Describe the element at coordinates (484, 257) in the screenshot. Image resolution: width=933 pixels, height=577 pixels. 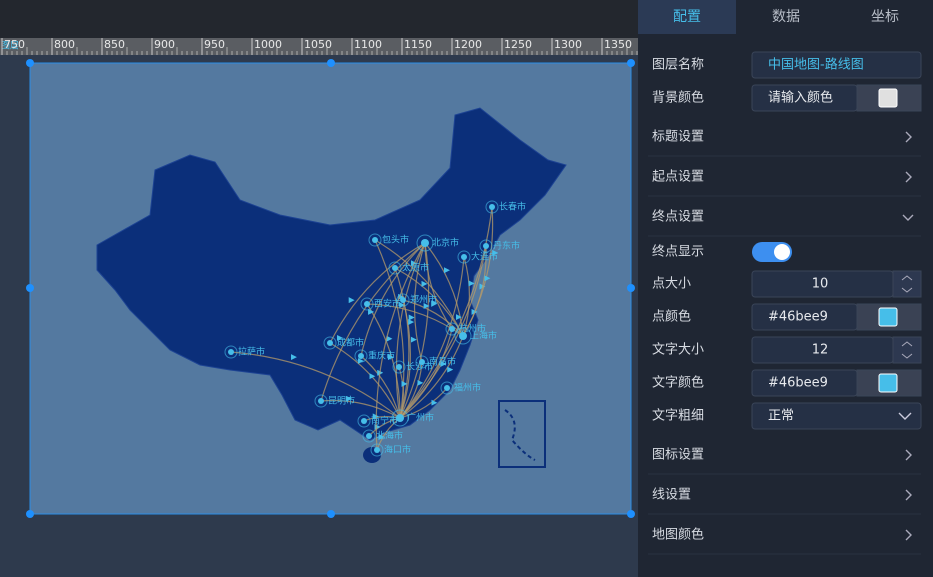
I see `city-label: 大连市` at that location.